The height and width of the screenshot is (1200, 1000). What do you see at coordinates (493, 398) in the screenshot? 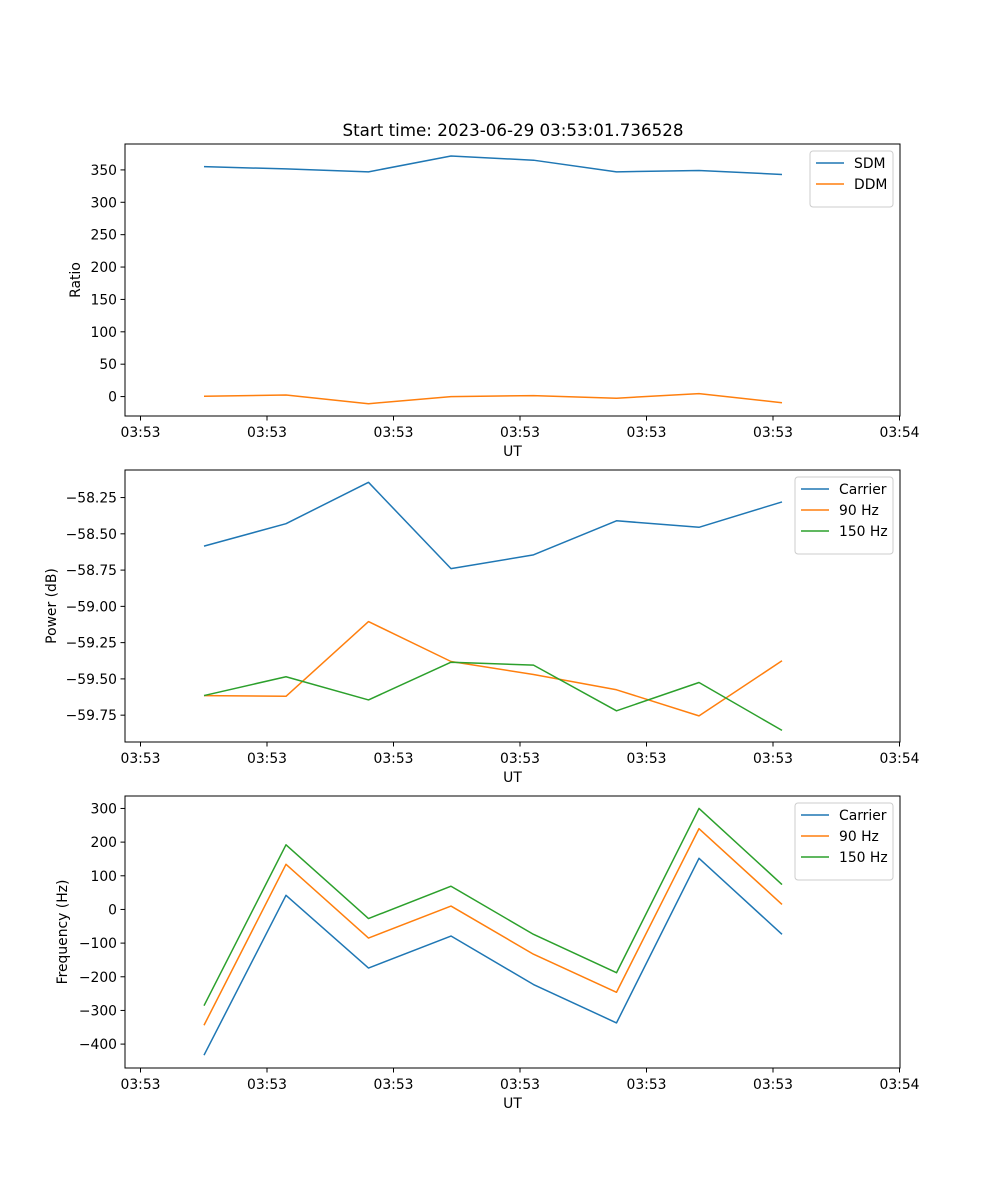
I see `series-line-ddm` at bounding box center [493, 398].